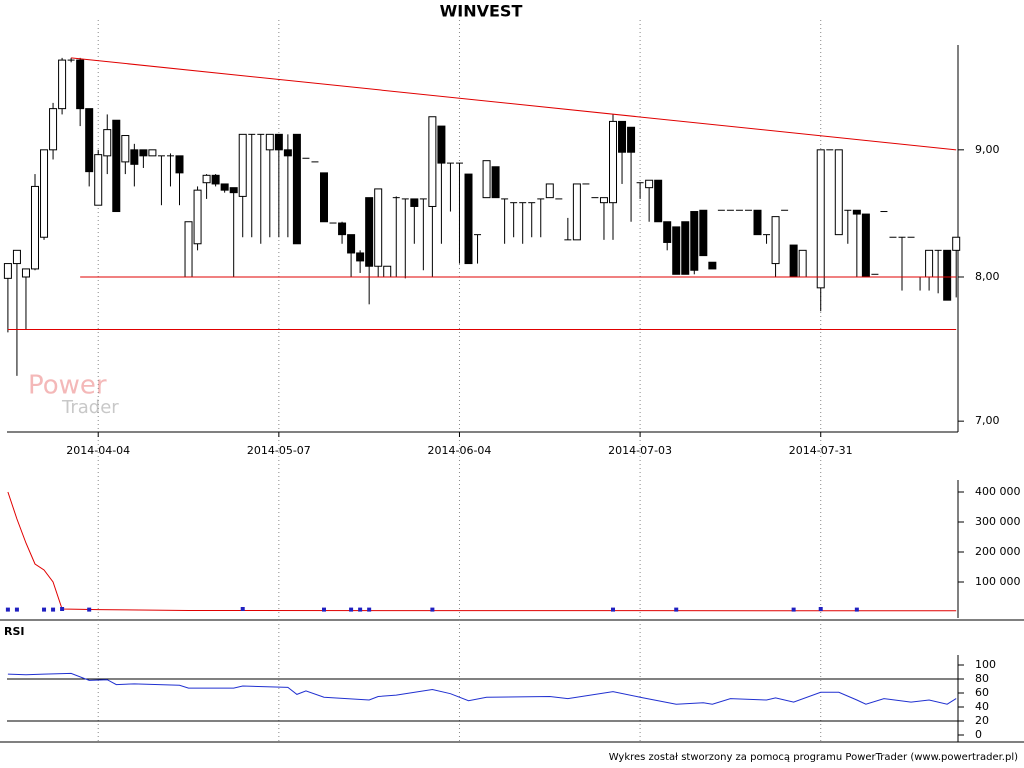  I want to click on y-tick-label: 400 000, so click(998, 491).